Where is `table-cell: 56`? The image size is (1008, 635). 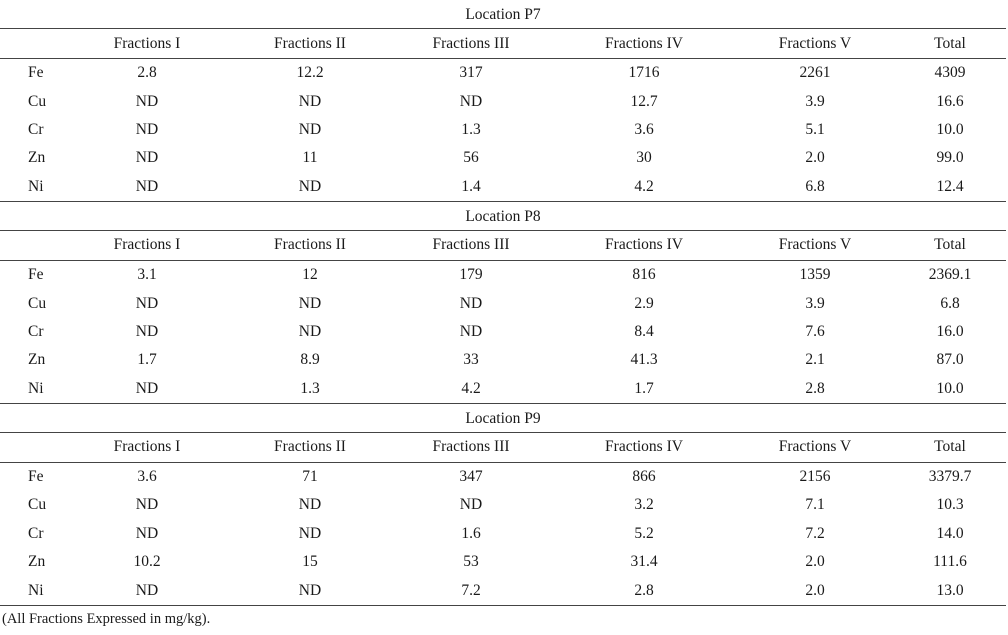
table-cell: 56 is located at coordinates (471, 158).